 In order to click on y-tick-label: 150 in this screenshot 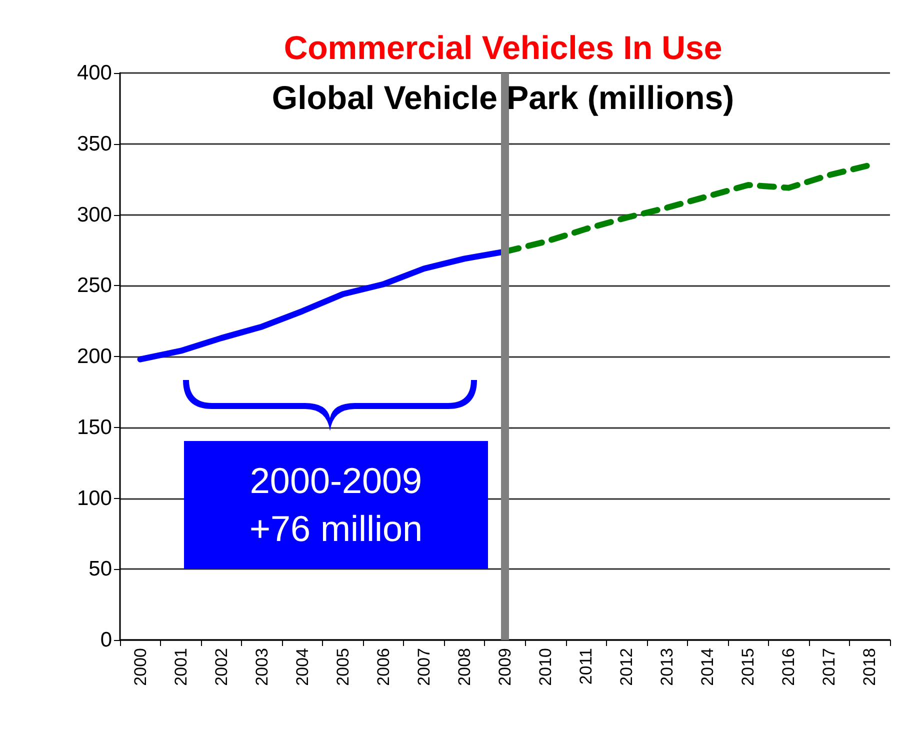, I will do `click(94, 427)`.